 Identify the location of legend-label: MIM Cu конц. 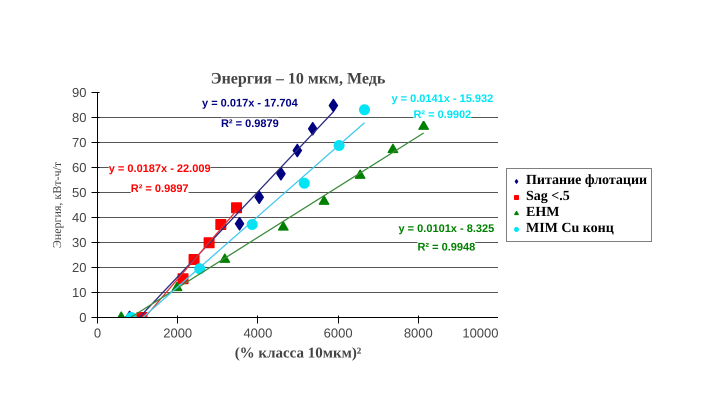
(570, 228).